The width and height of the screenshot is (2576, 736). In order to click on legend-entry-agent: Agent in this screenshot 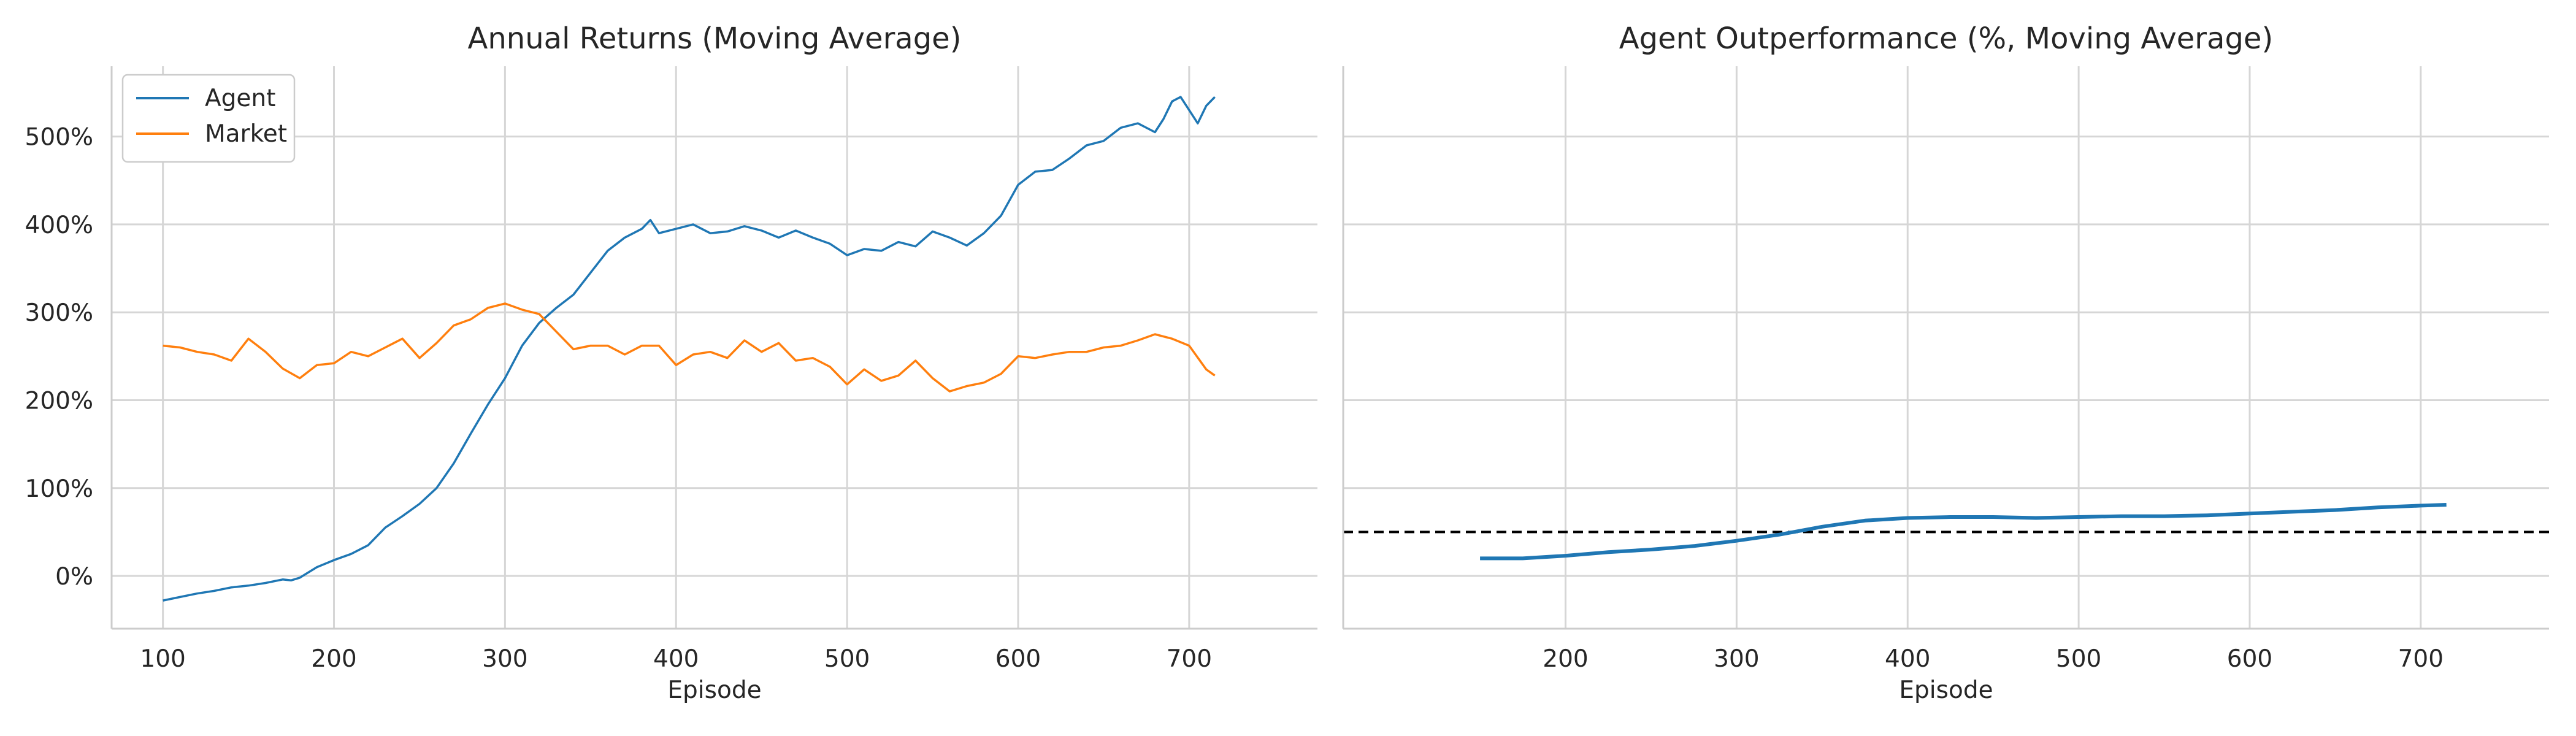, I will do `click(205, 98)`.